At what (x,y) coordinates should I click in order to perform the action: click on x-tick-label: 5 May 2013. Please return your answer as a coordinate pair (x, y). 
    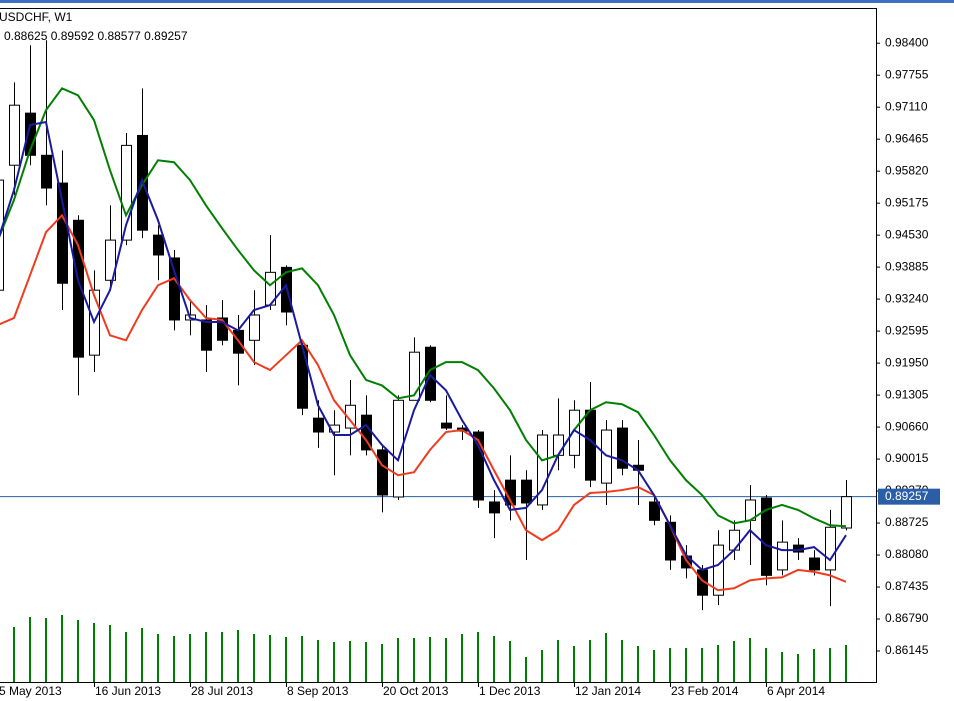
    Looking at the image, I should click on (31, 691).